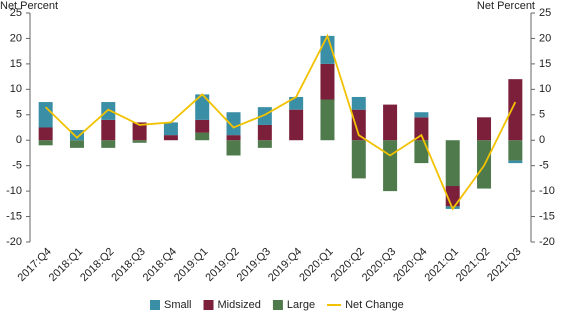  What do you see at coordinates (547, 242) in the screenshot?
I see `y2-tick-label: -20` at bounding box center [547, 242].